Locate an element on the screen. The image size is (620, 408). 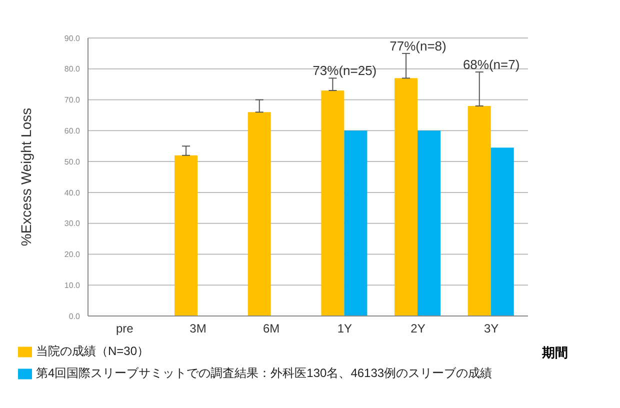
x-tick-label: pre is located at coordinates (125, 329).